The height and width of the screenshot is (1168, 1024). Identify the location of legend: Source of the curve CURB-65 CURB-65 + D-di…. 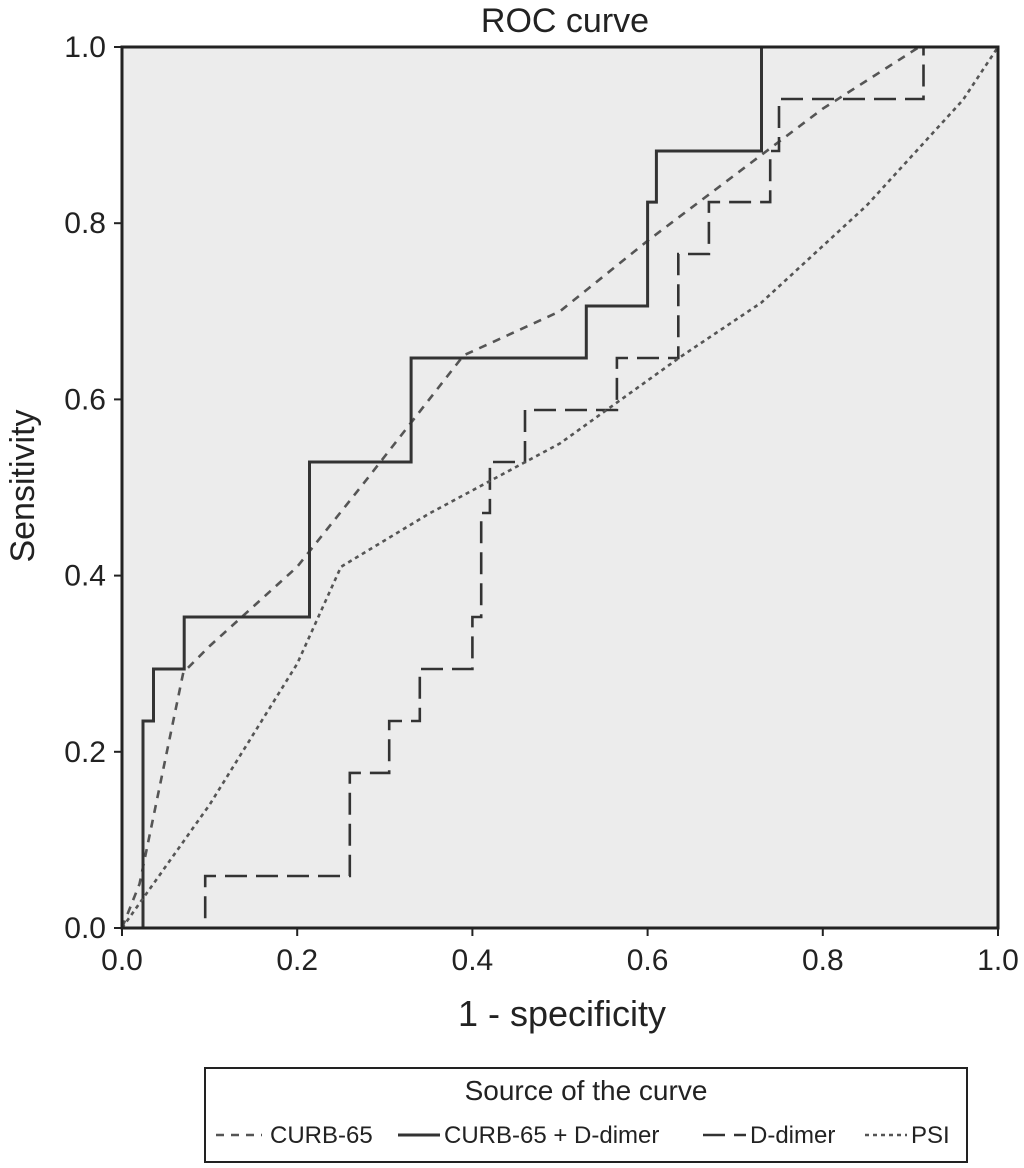
(586, 1115).